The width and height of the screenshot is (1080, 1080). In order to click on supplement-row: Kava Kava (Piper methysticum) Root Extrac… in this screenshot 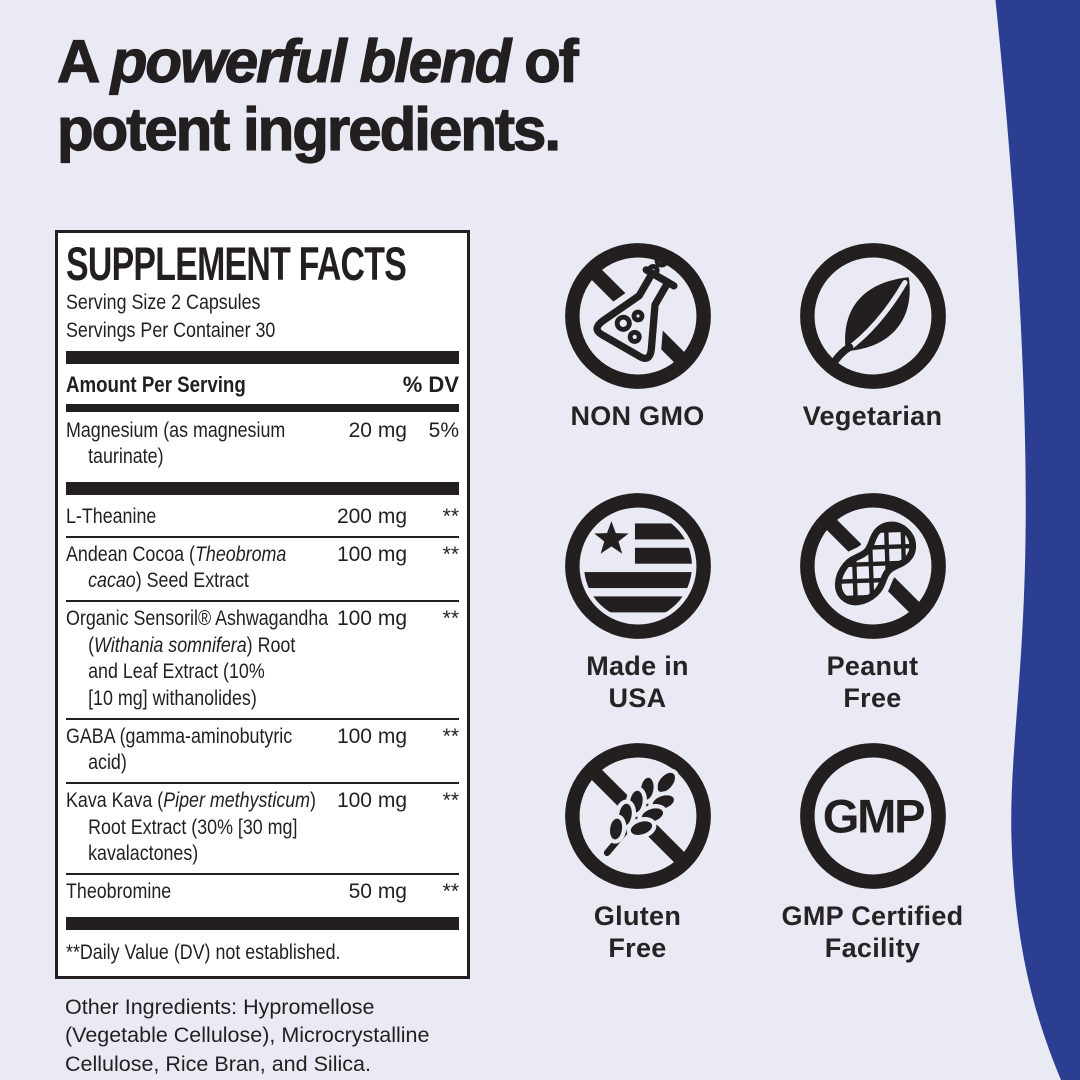, I will do `click(262, 827)`.